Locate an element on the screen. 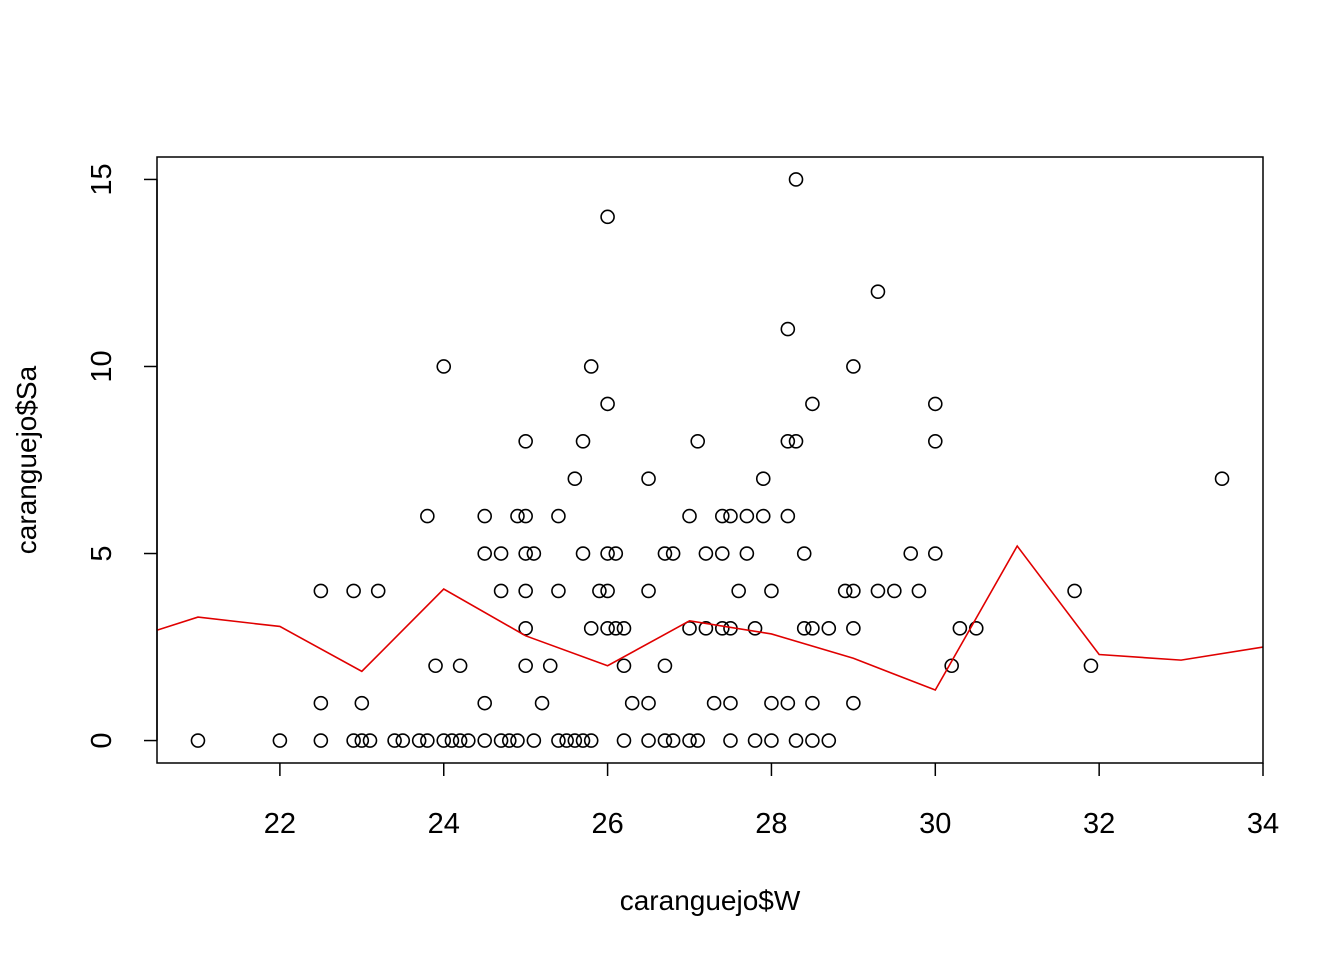 The width and height of the screenshot is (1344, 960). y-axis: 0 5 10 15 is located at coordinates (122, 456).